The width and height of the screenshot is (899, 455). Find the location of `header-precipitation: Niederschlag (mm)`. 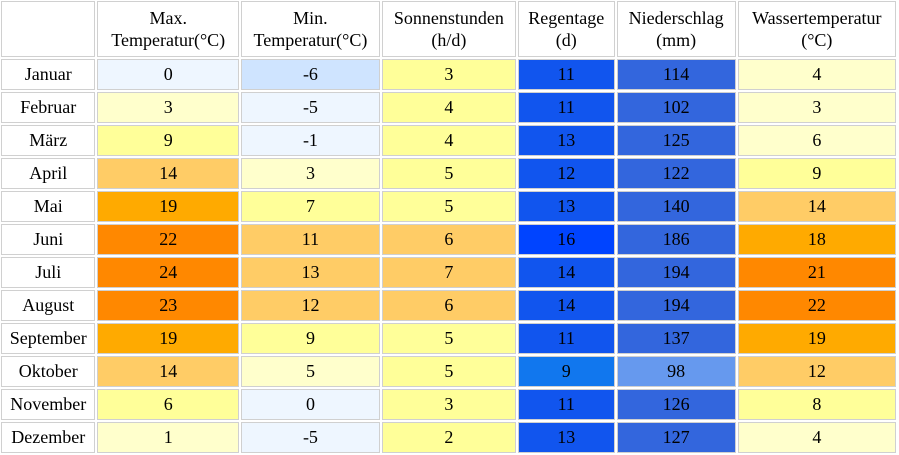

header-precipitation: Niederschlag (mm) is located at coordinates (676, 29).